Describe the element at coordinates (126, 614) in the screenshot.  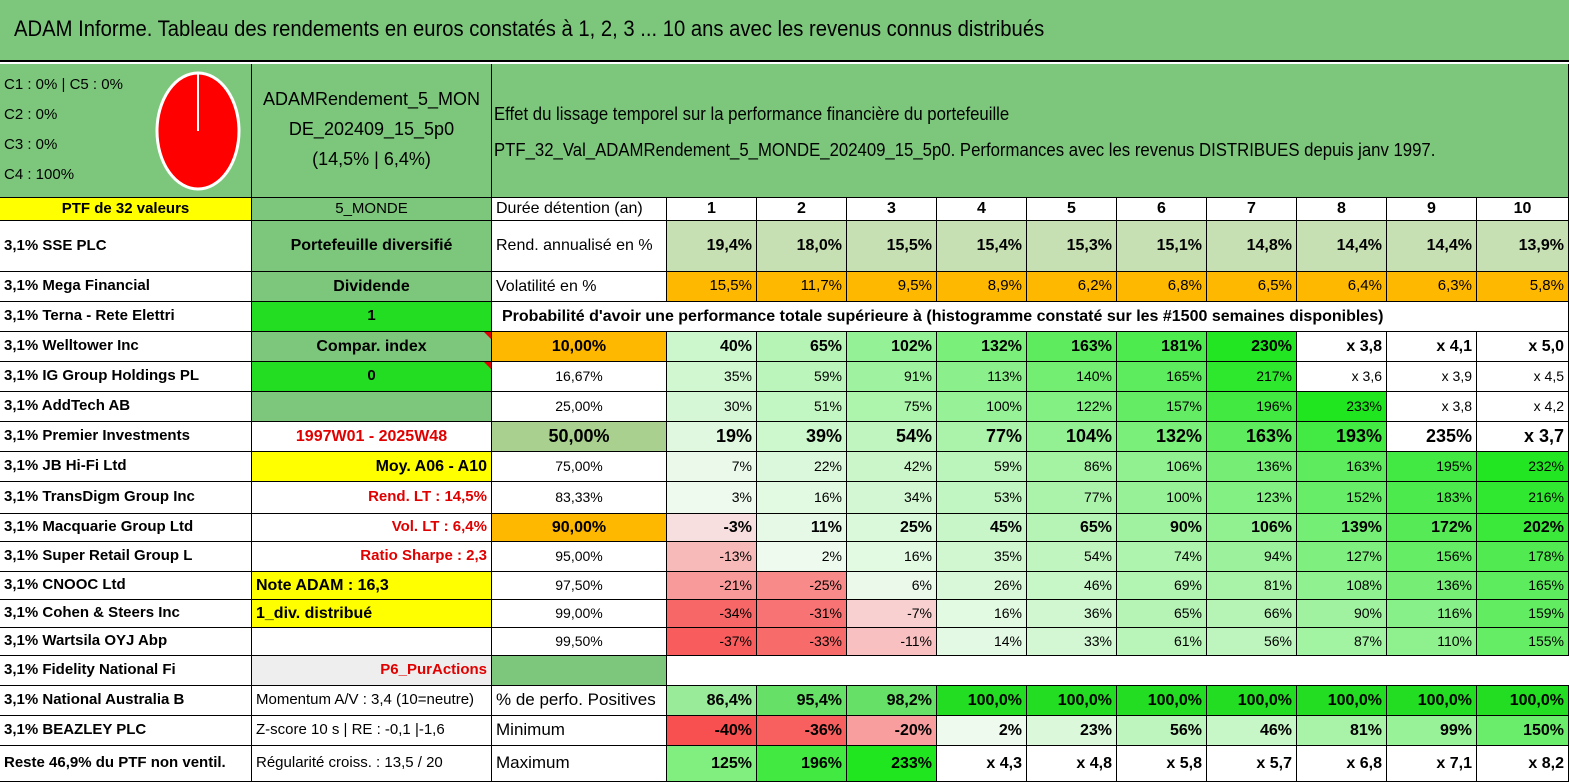
I see `holding-row: 3,1% Cohen & Steers Inc` at that location.